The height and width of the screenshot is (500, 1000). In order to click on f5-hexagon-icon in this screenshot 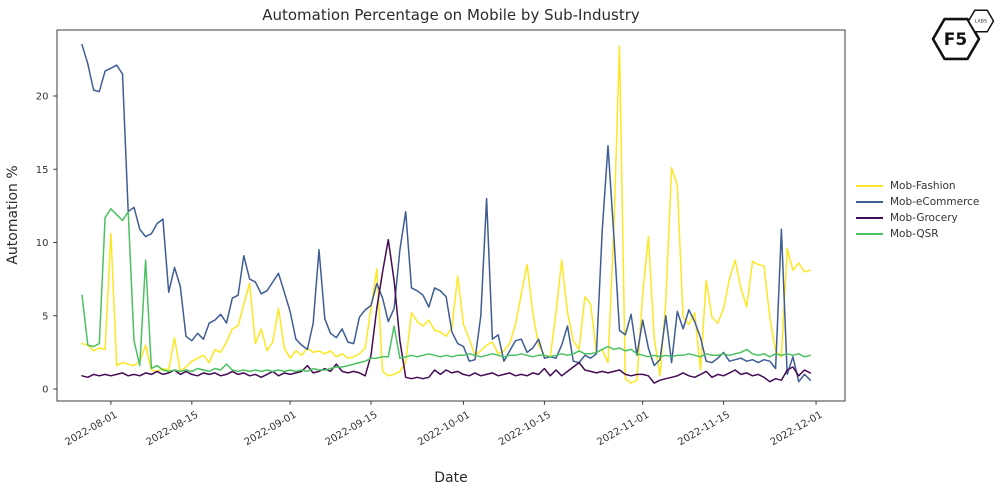, I will do `click(956, 39)`.